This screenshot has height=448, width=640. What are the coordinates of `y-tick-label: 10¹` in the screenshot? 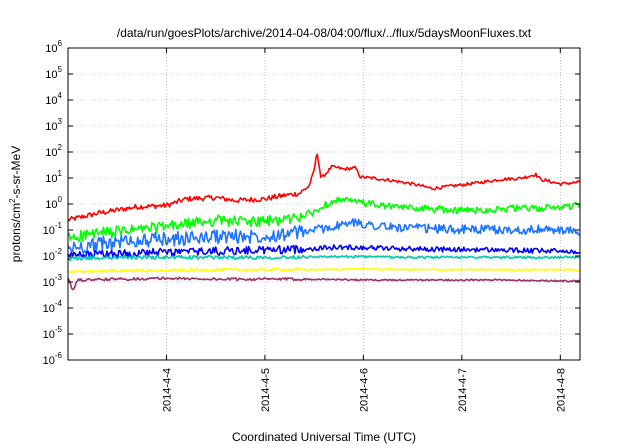 It's located at (53, 177).